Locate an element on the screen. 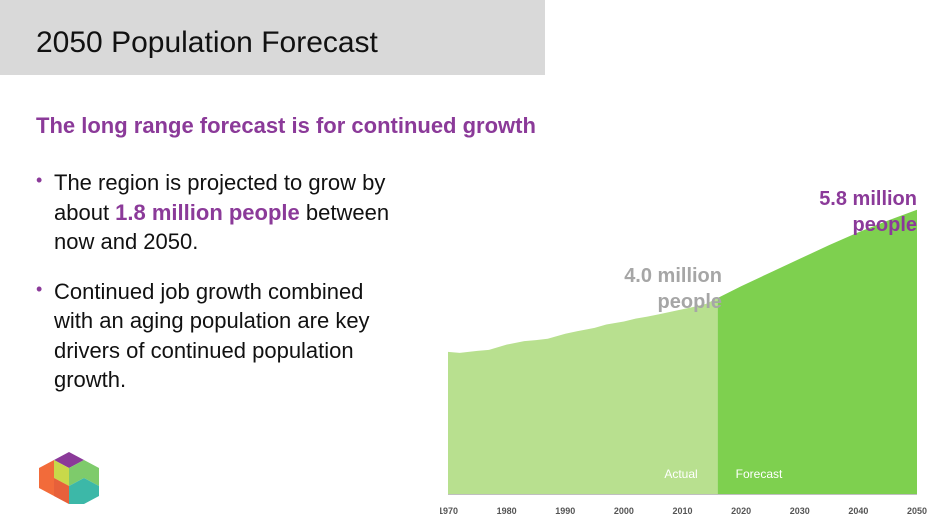 This screenshot has height=525, width=943. area-actual is located at coordinates (583, 396).